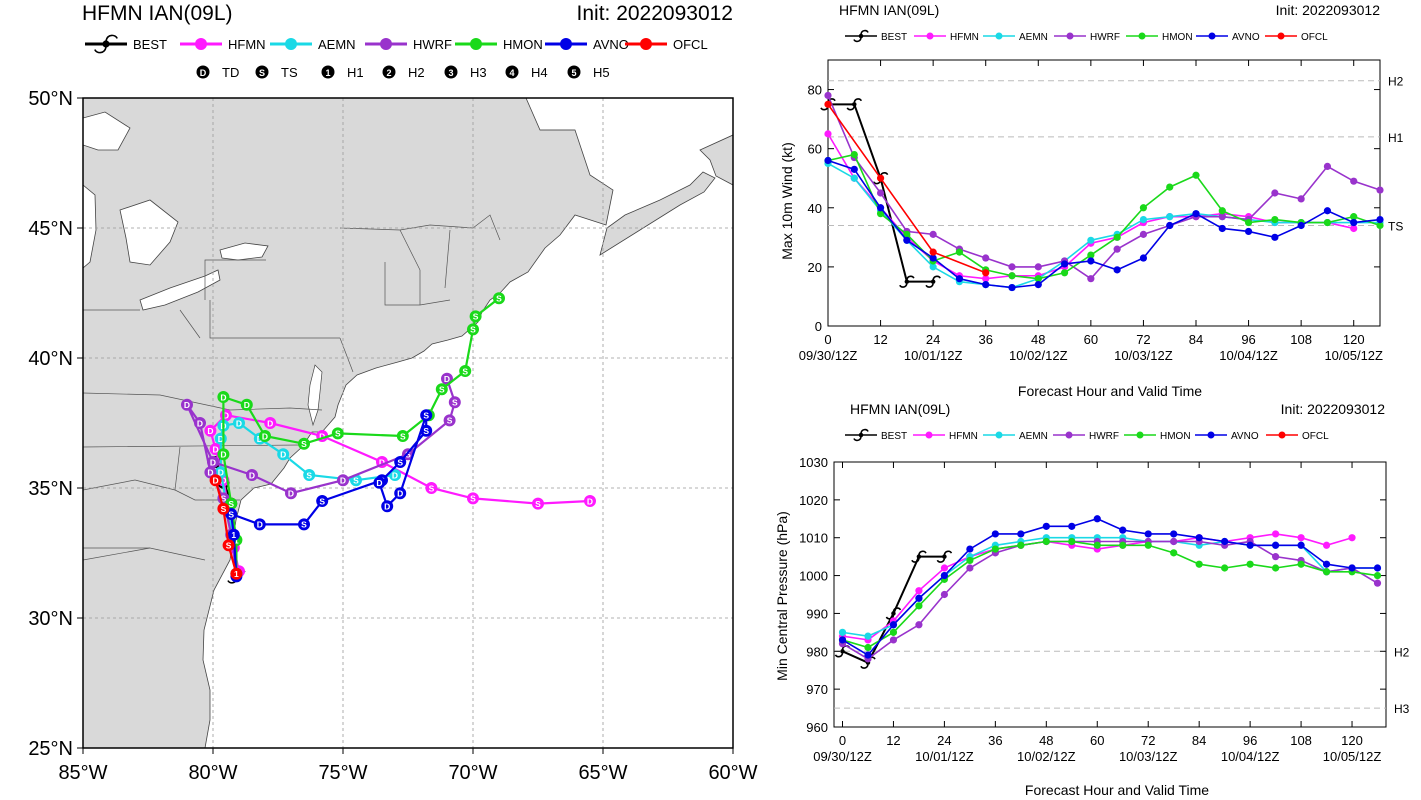 This screenshot has width=1421, height=800. I want to click on x-date-label: 10/05/12Z, so click(1353, 355).